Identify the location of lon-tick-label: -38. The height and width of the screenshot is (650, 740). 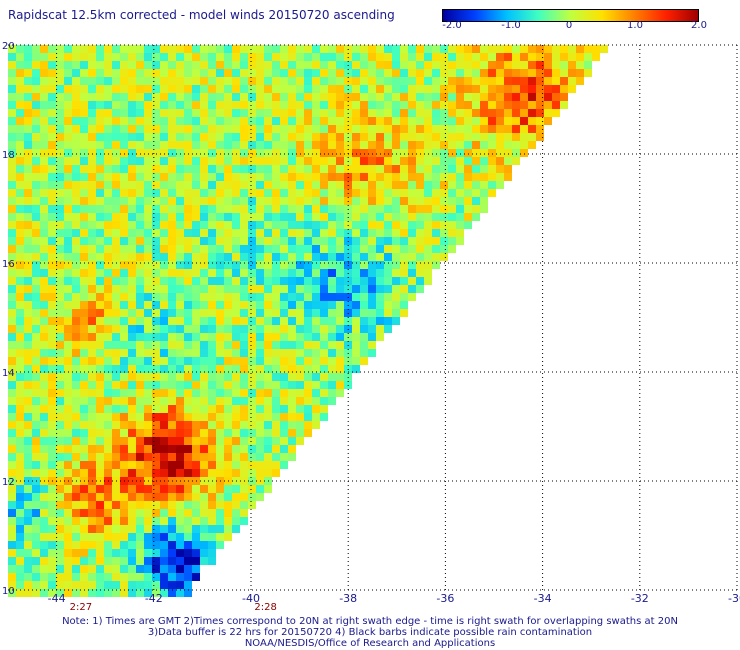
(348, 598).